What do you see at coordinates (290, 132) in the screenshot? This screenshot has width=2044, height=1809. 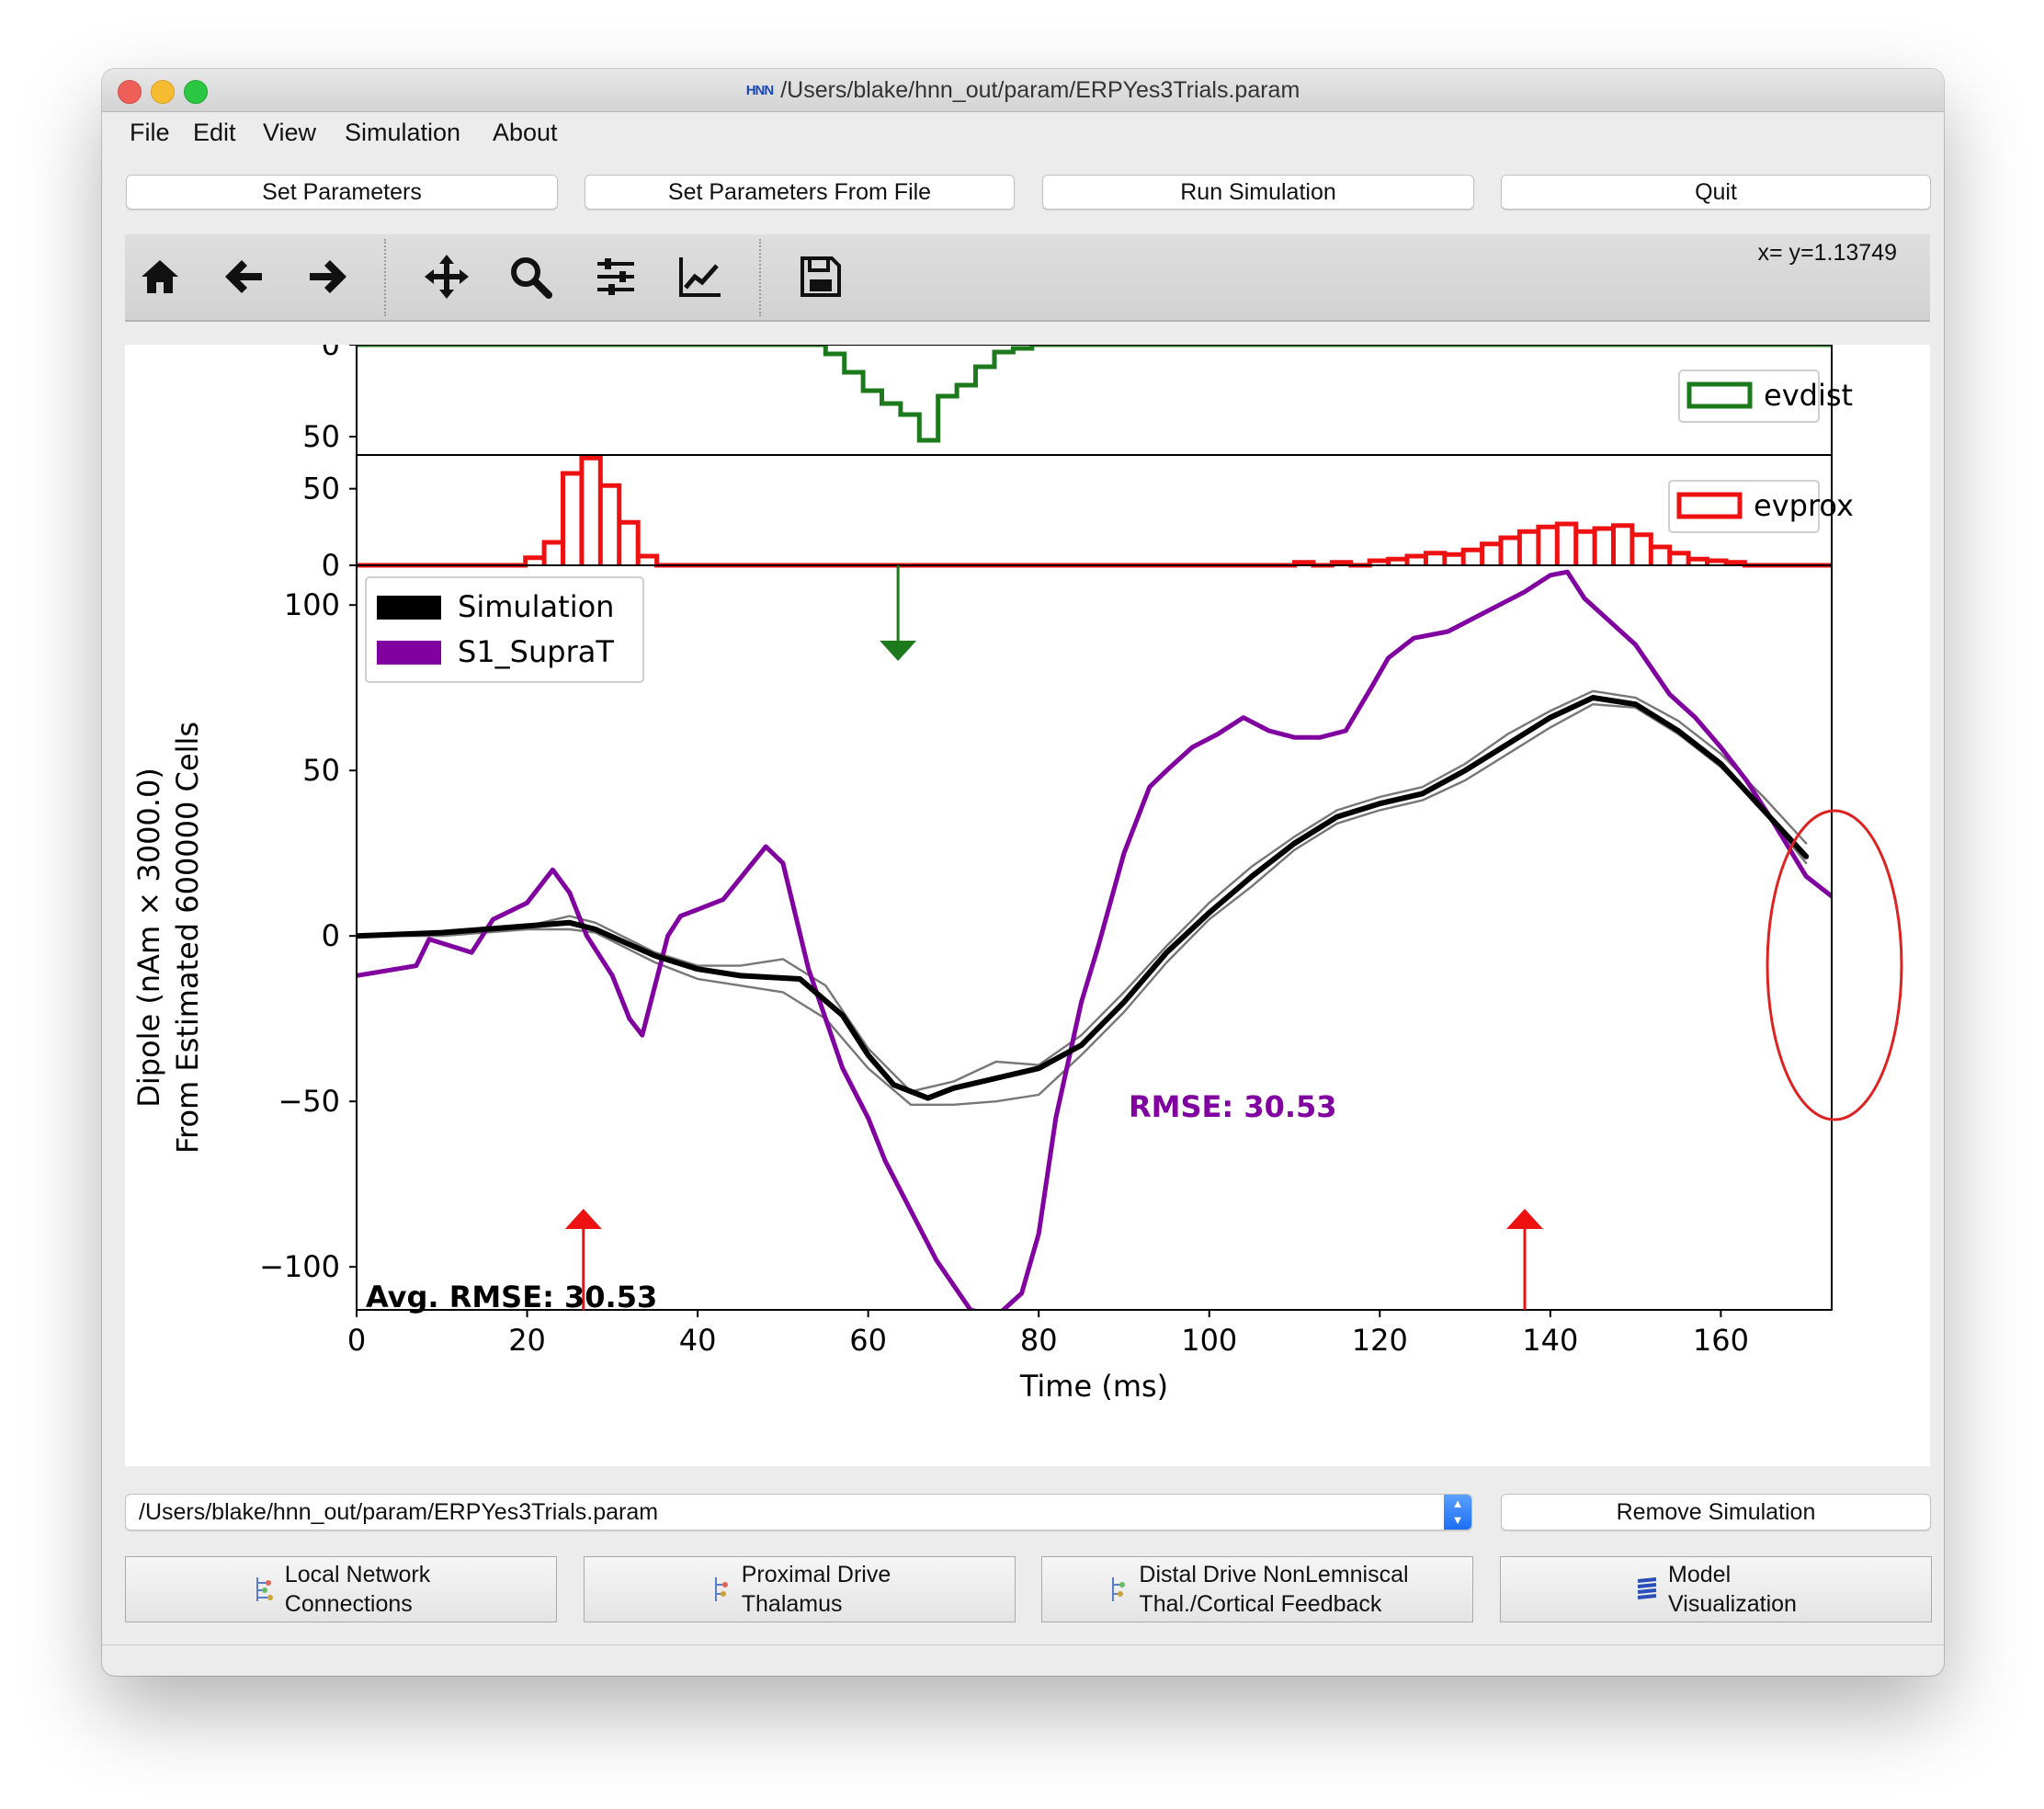 I see `menu-view: View` at bounding box center [290, 132].